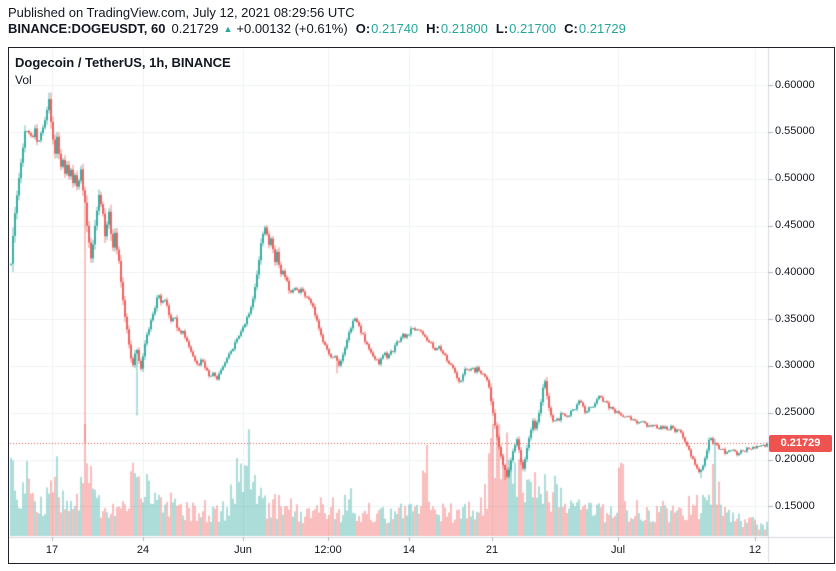 The height and width of the screenshot is (571, 836). Describe the element at coordinates (292, 28) in the screenshot. I see `price-change: +0.00132 (+0.61%)` at that location.